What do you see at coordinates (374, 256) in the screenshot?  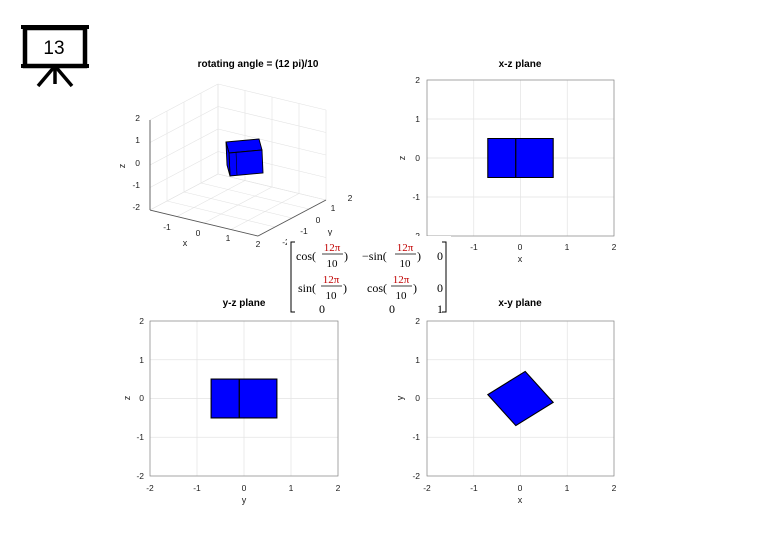 I see `matrix-neg-sin: −sin(` at bounding box center [374, 256].